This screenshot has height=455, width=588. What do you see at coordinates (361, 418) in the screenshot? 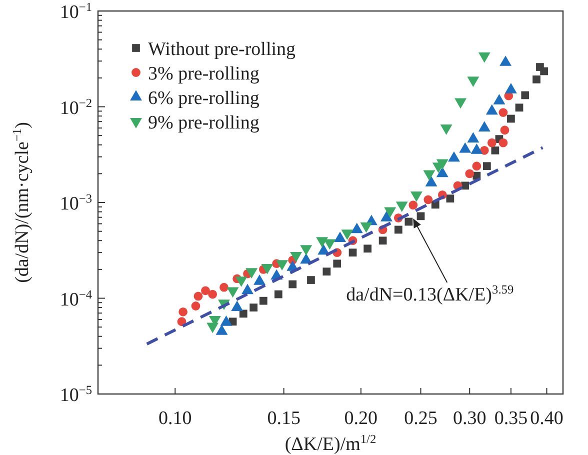
I see `x-tick-label: 0.20` at bounding box center [361, 418].